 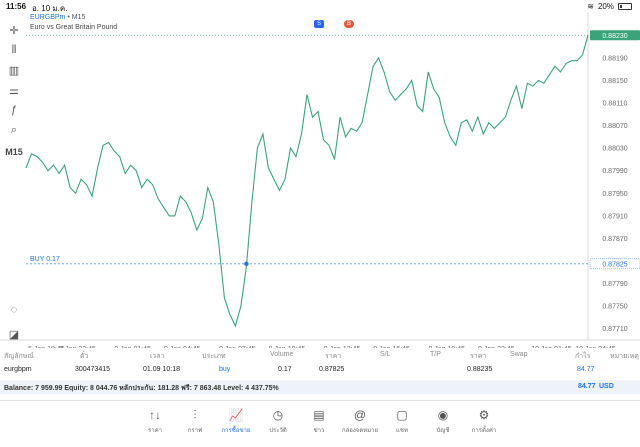 I want to click on table-cell: 0.87825, so click(x=332, y=369).